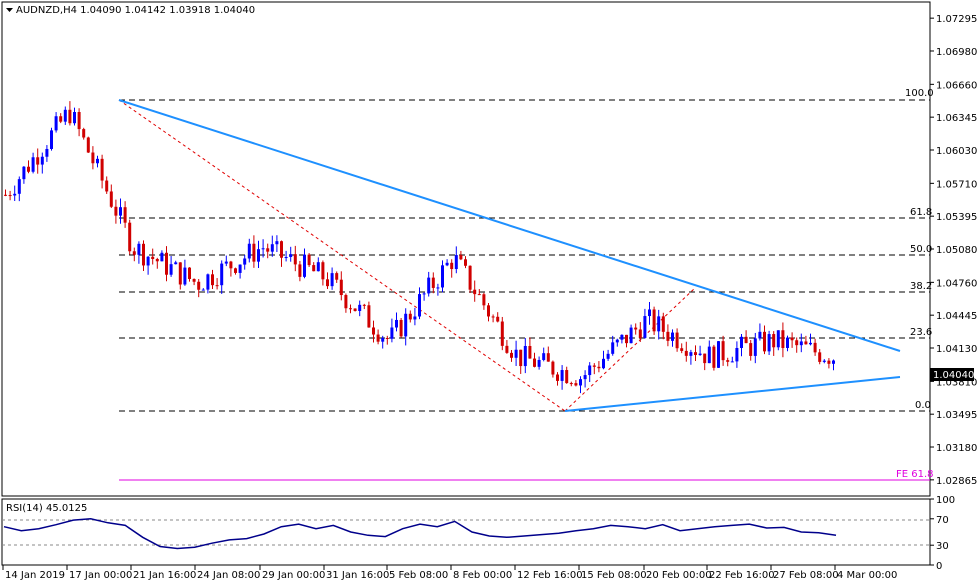 Image resolution: width=977 pixels, height=584 pixels. Describe the element at coordinates (942, 546) in the screenshot. I see `rsi-tick-label: 30` at that location.